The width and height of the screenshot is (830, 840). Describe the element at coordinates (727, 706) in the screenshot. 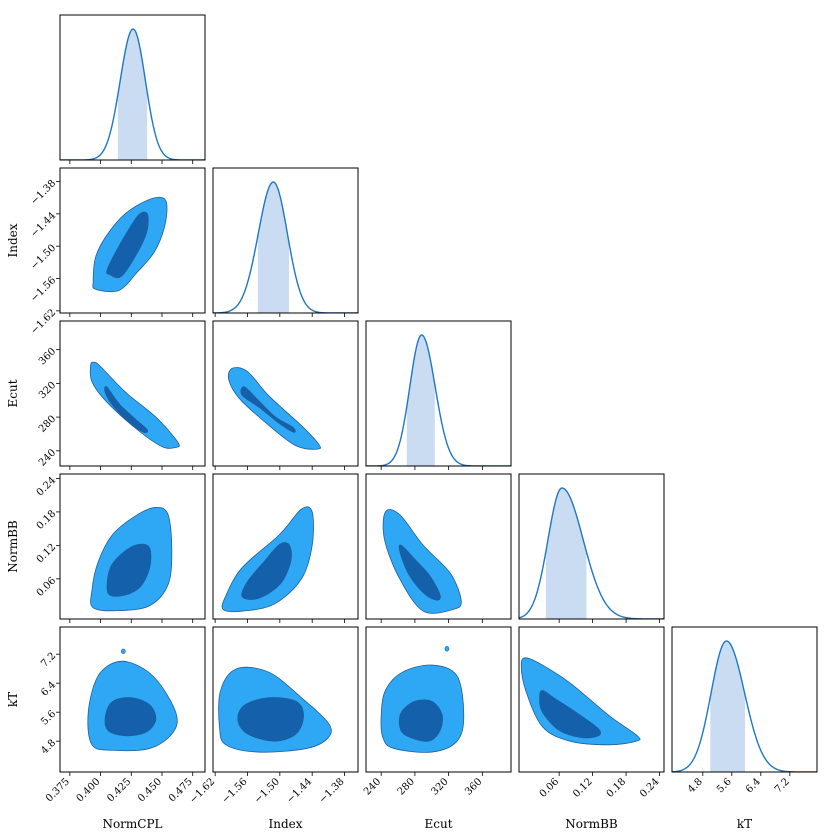

I see `credible-interval-kt` at that location.